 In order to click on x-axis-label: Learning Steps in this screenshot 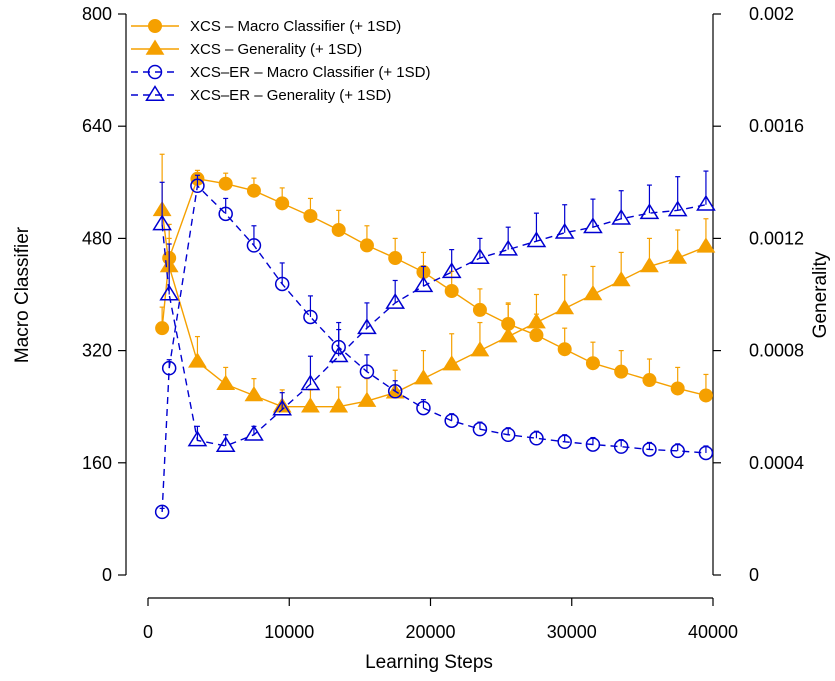, I will do `click(429, 662)`.